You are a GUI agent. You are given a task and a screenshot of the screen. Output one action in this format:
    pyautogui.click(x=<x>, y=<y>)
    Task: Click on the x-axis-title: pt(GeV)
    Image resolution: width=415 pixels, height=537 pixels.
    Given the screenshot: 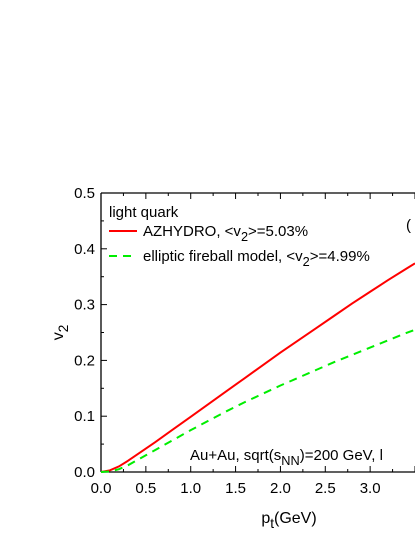 What is the action you would take?
    pyautogui.click(x=288, y=520)
    